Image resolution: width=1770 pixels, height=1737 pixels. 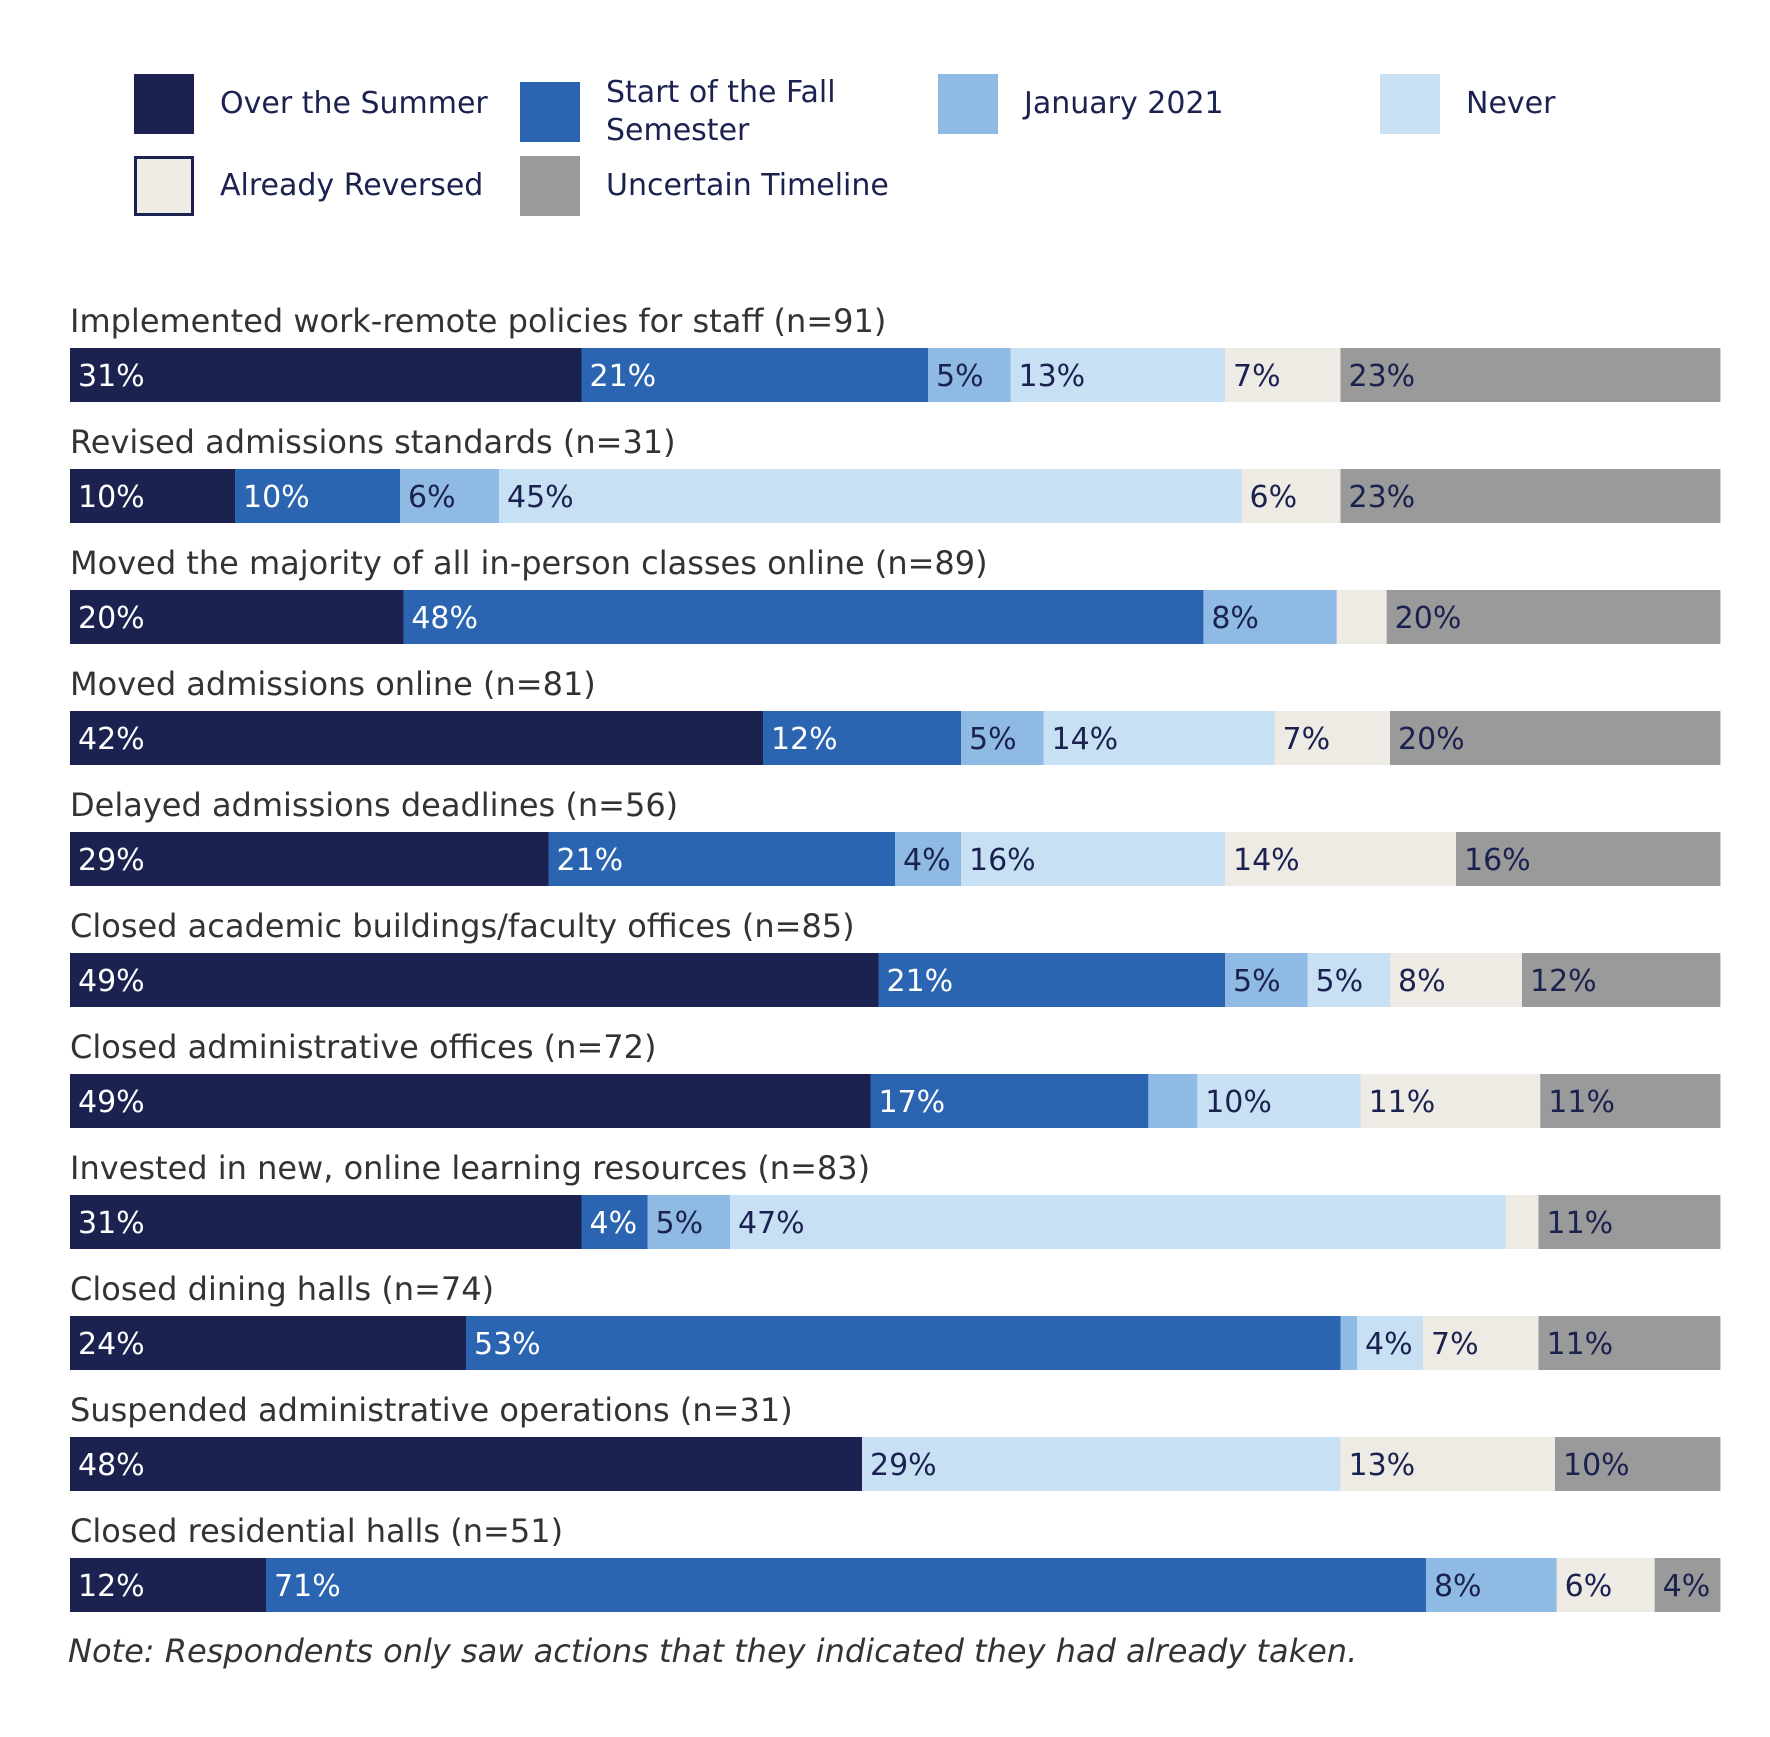 I want to click on data-label: 23%, so click(x=1382, y=497).